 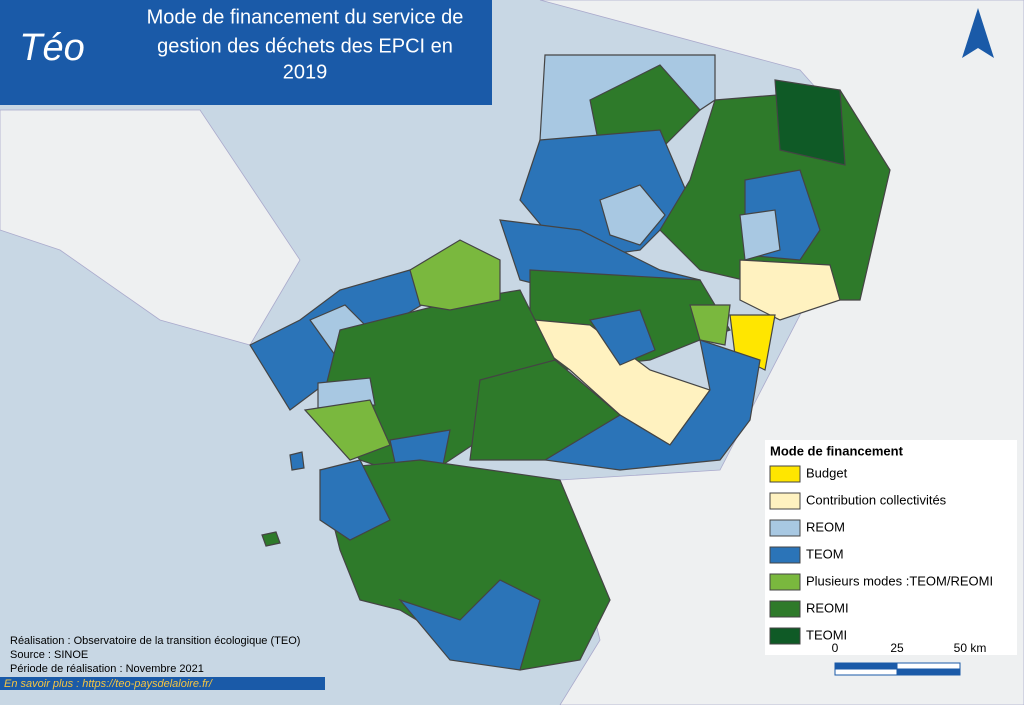 I want to click on scale-label: 0, so click(x=835, y=648).